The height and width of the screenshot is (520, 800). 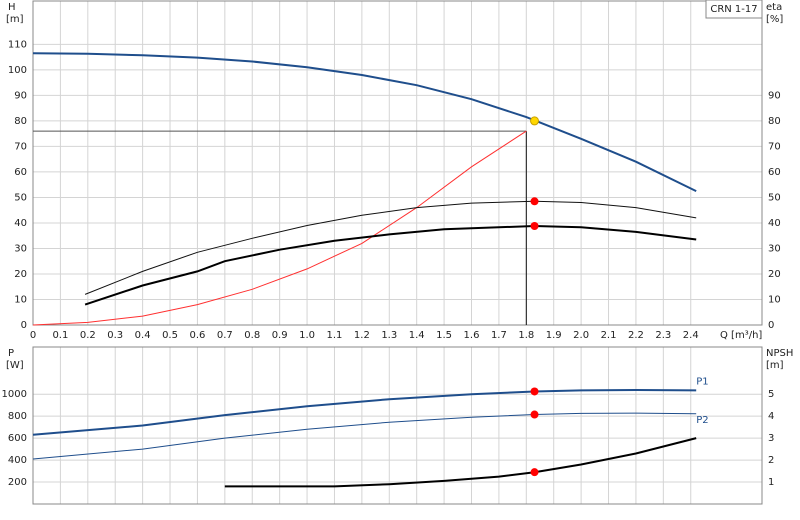 What do you see at coordinates (581, 335) in the screenshot?
I see `x-tick-label: 2.0` at bounding box center [581, 335].